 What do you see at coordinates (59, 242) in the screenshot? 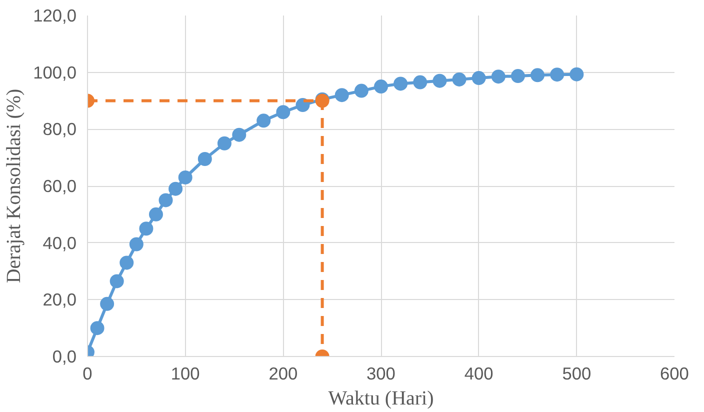
I see `y-tick-label: 40,0` at bounding box center [59, 242].